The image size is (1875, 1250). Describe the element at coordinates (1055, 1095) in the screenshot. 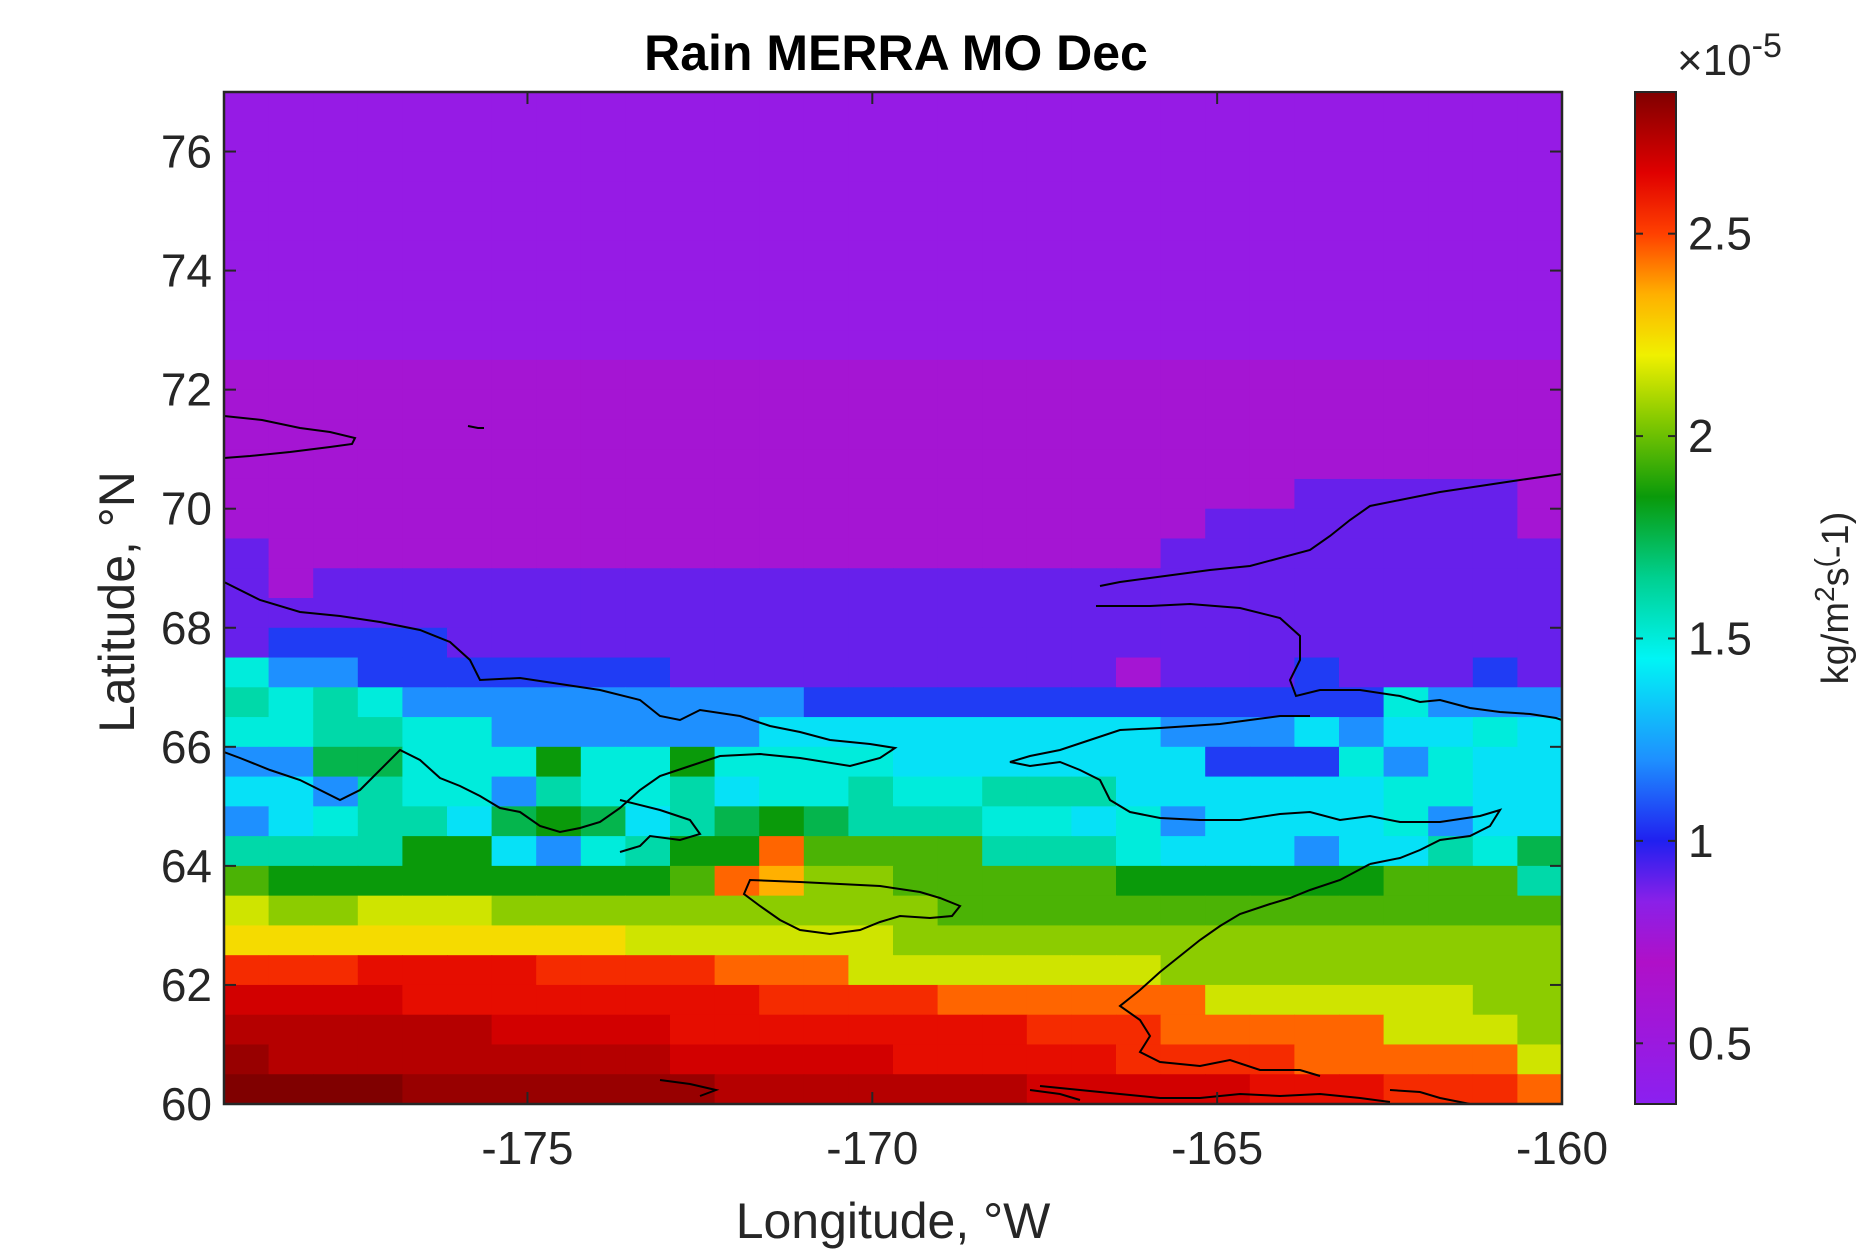

I see `coastline-nunivak` at that location.